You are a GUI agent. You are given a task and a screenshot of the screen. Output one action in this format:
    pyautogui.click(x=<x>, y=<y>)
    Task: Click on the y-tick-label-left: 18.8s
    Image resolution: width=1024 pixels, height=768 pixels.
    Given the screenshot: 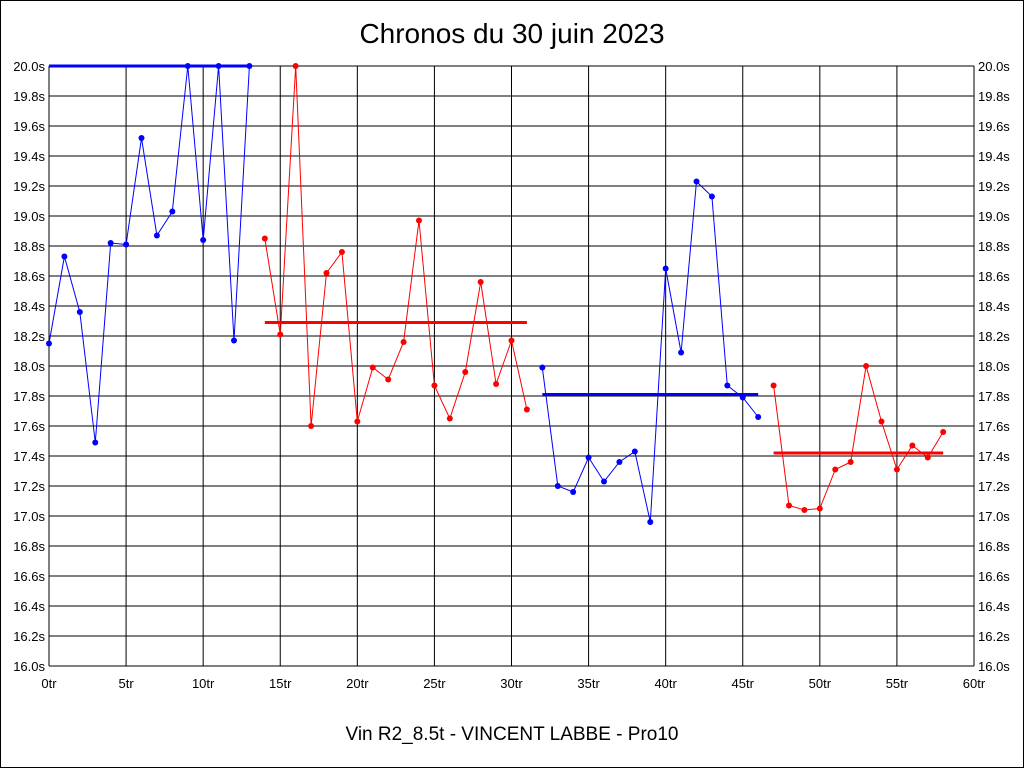 What is the action you would take?
    pyautogui.click(x=29, y=246)
    